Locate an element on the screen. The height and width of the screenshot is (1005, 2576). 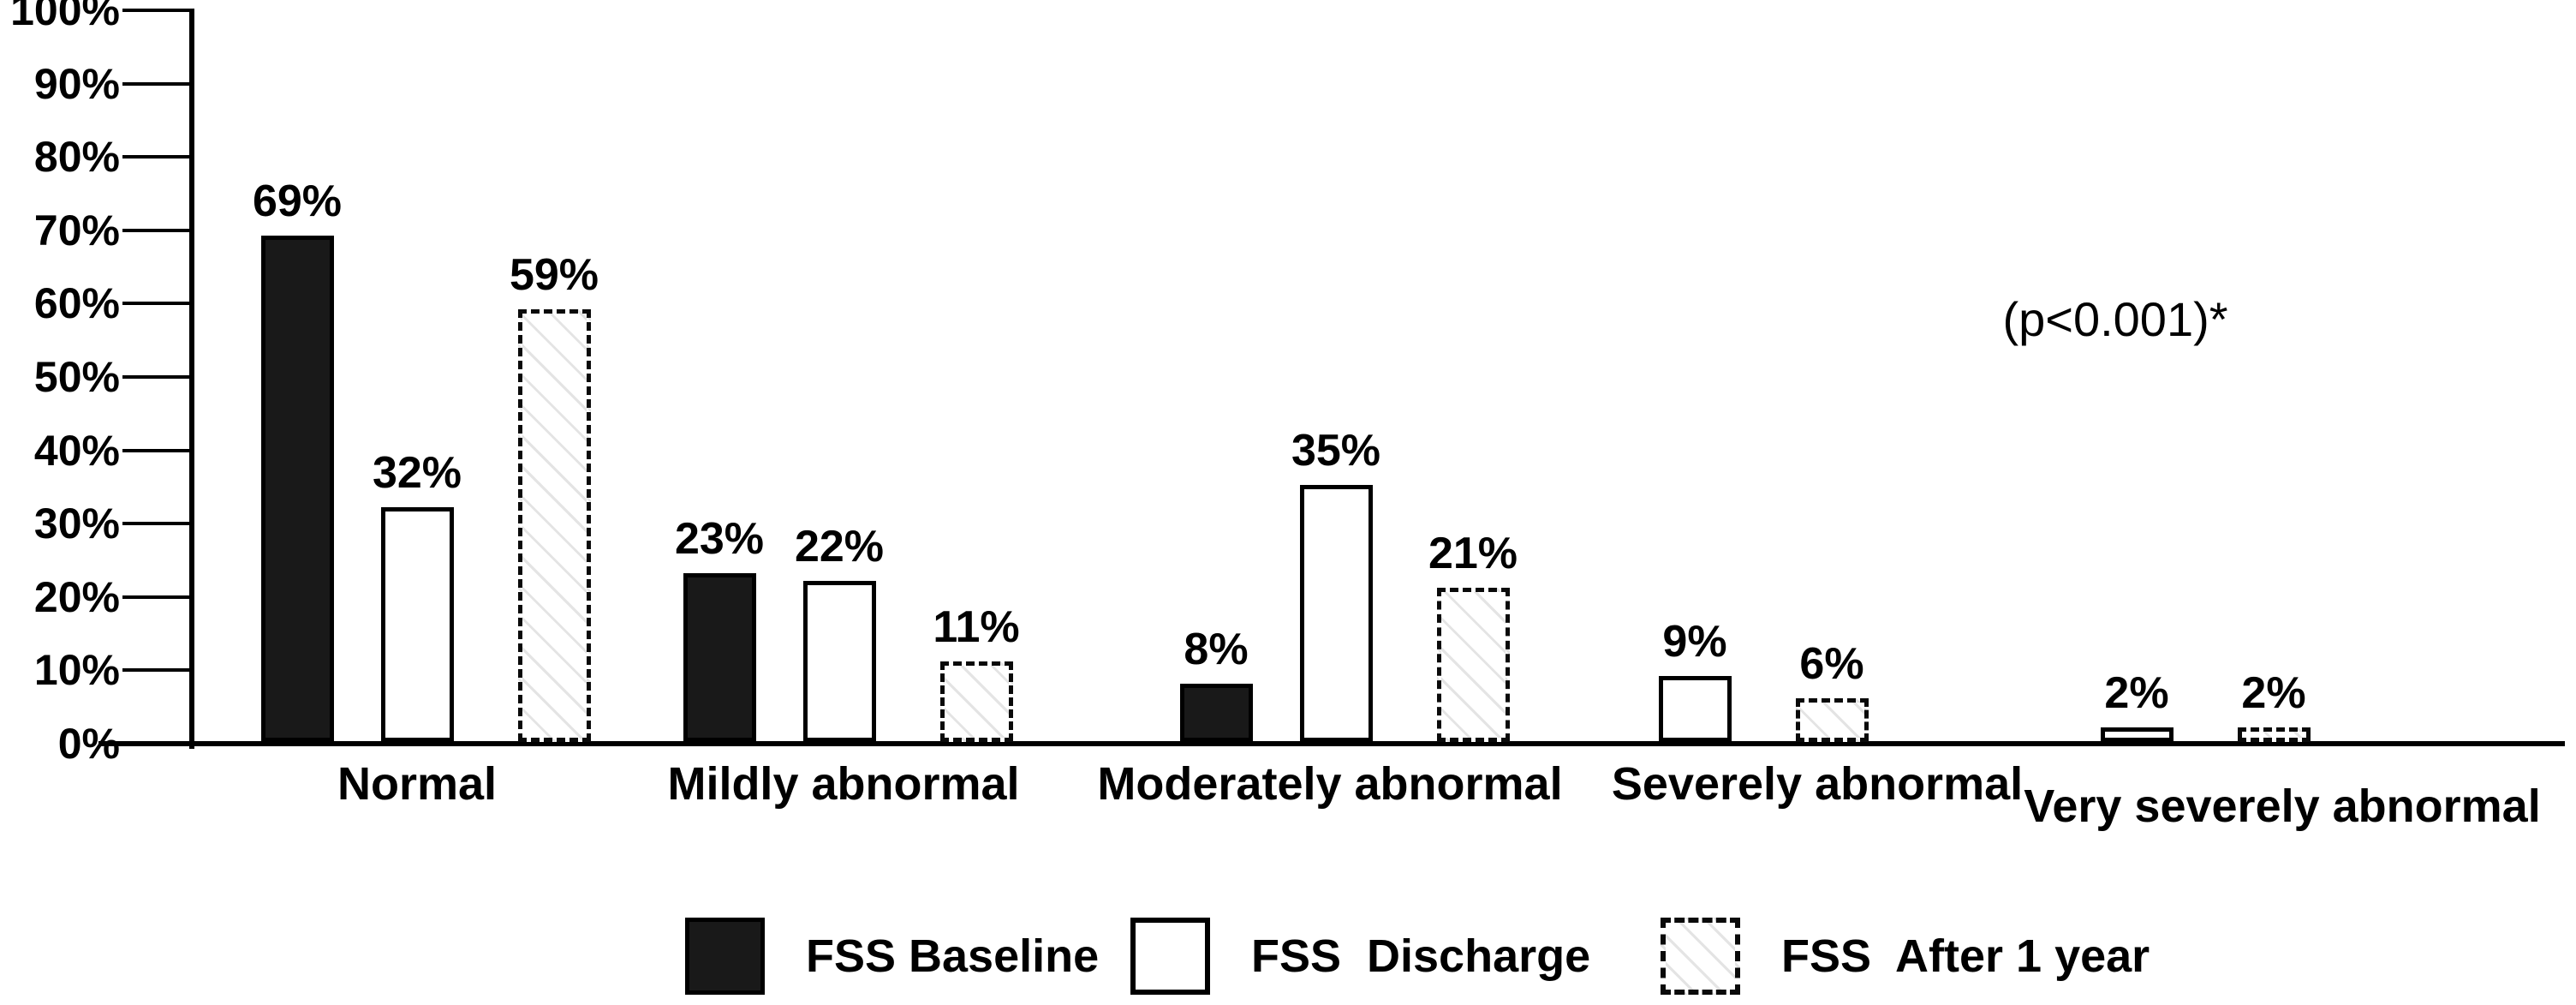
bar-value-label: 21% is located at coordinates (1473, 554).